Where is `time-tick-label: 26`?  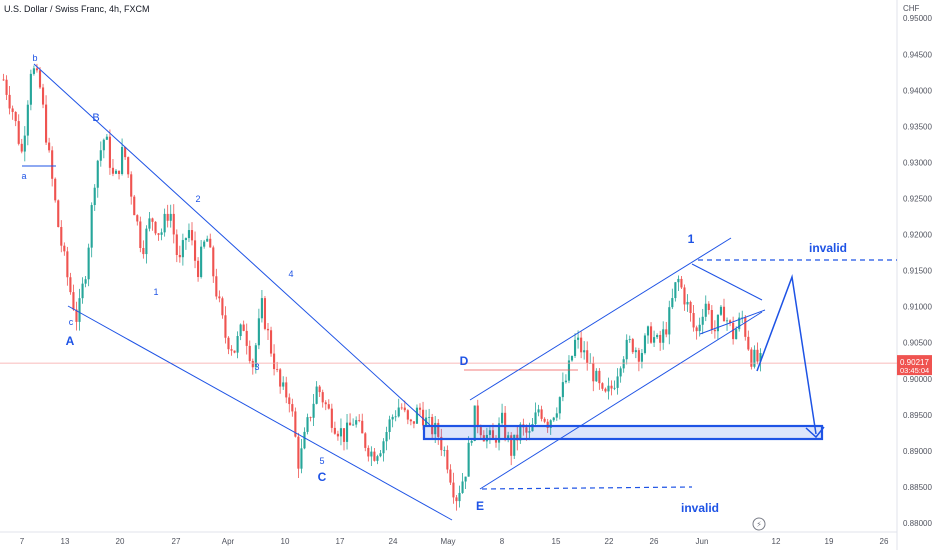
time-tick-label: 26 is located at coordinates (654, 541).